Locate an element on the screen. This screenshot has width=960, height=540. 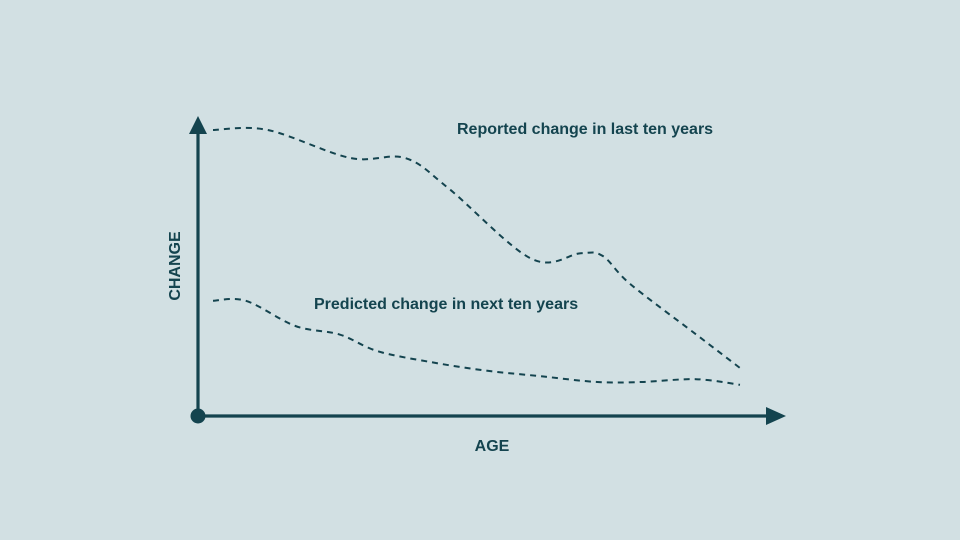
x-axis-label: AGE is located at coordinates (492, 446).